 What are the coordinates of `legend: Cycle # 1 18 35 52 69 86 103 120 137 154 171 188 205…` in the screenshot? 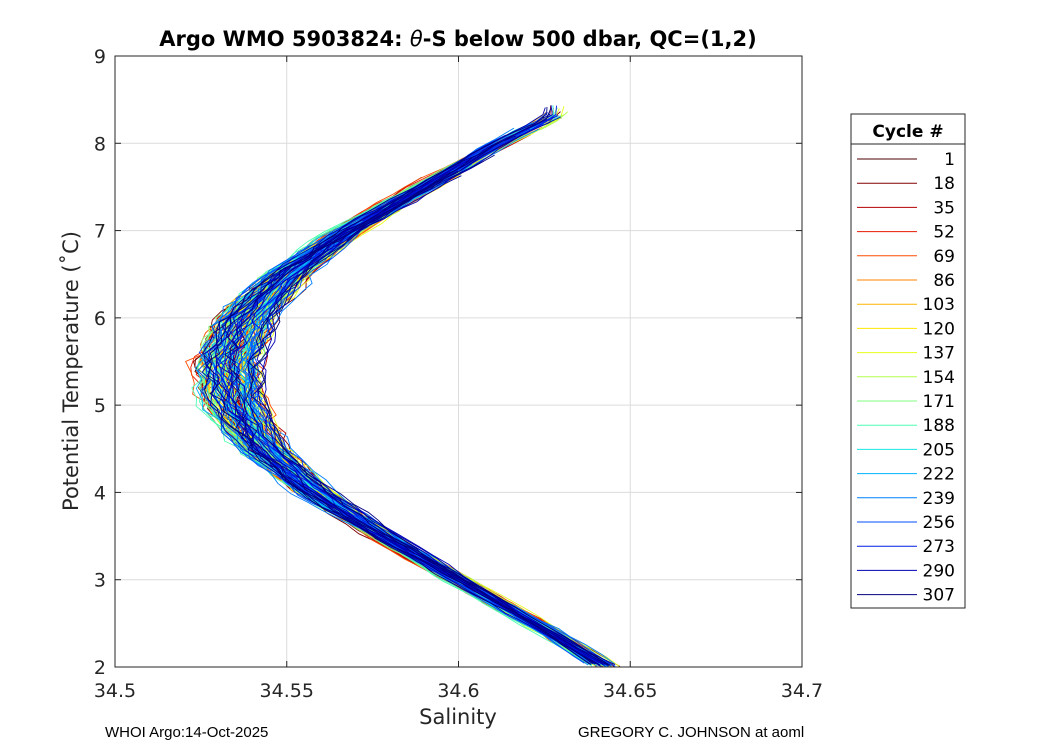 It's located at (908, 361).